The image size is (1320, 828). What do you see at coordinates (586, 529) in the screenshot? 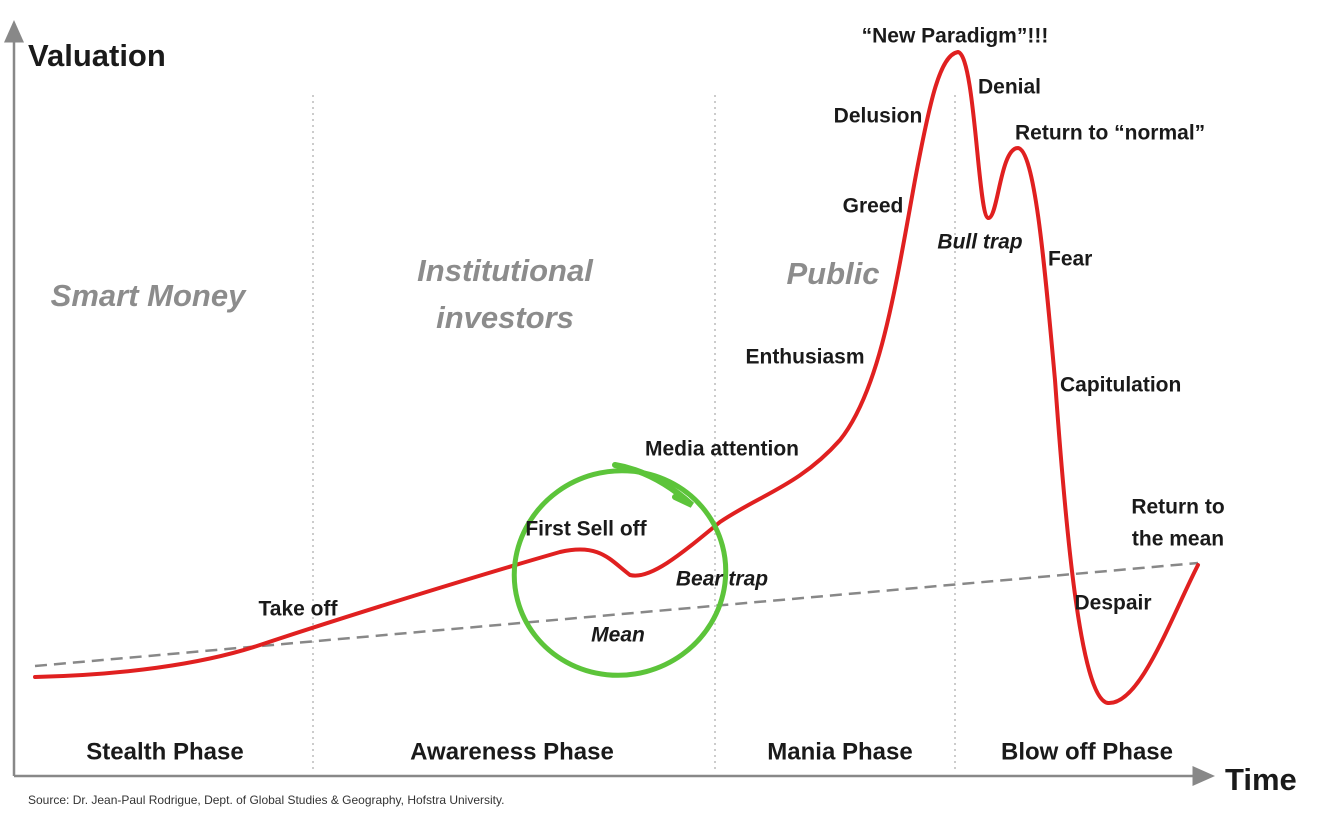
I see `annotation: First Sell off` at bounding box center [586, 529].